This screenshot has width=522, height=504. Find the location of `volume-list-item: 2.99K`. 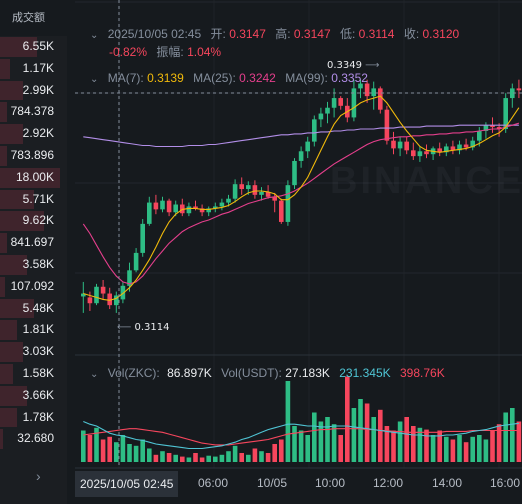

volume-list-item: 2.99K is located at coordinates (33, 91).